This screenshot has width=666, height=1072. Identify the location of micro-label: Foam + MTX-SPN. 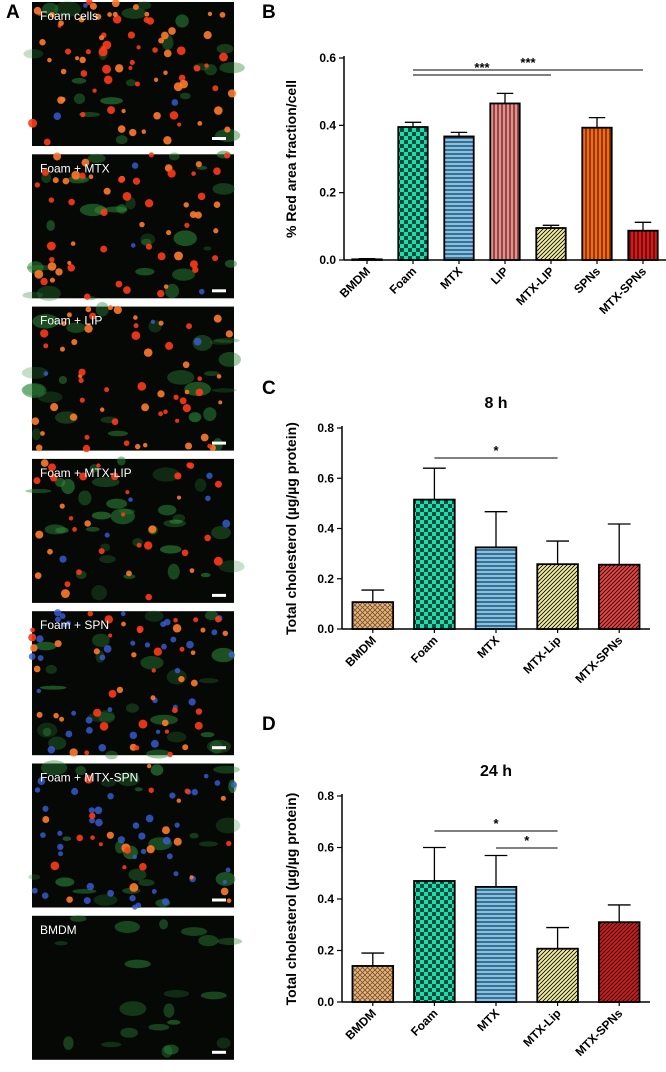
(89, 778).